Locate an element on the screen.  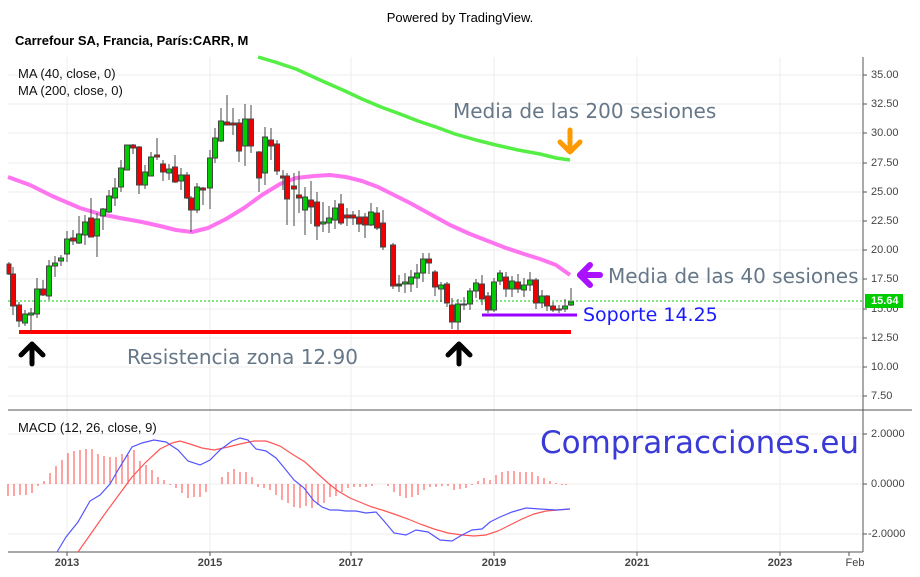
time-tick: 2021 is located at coordinates (637, 563).